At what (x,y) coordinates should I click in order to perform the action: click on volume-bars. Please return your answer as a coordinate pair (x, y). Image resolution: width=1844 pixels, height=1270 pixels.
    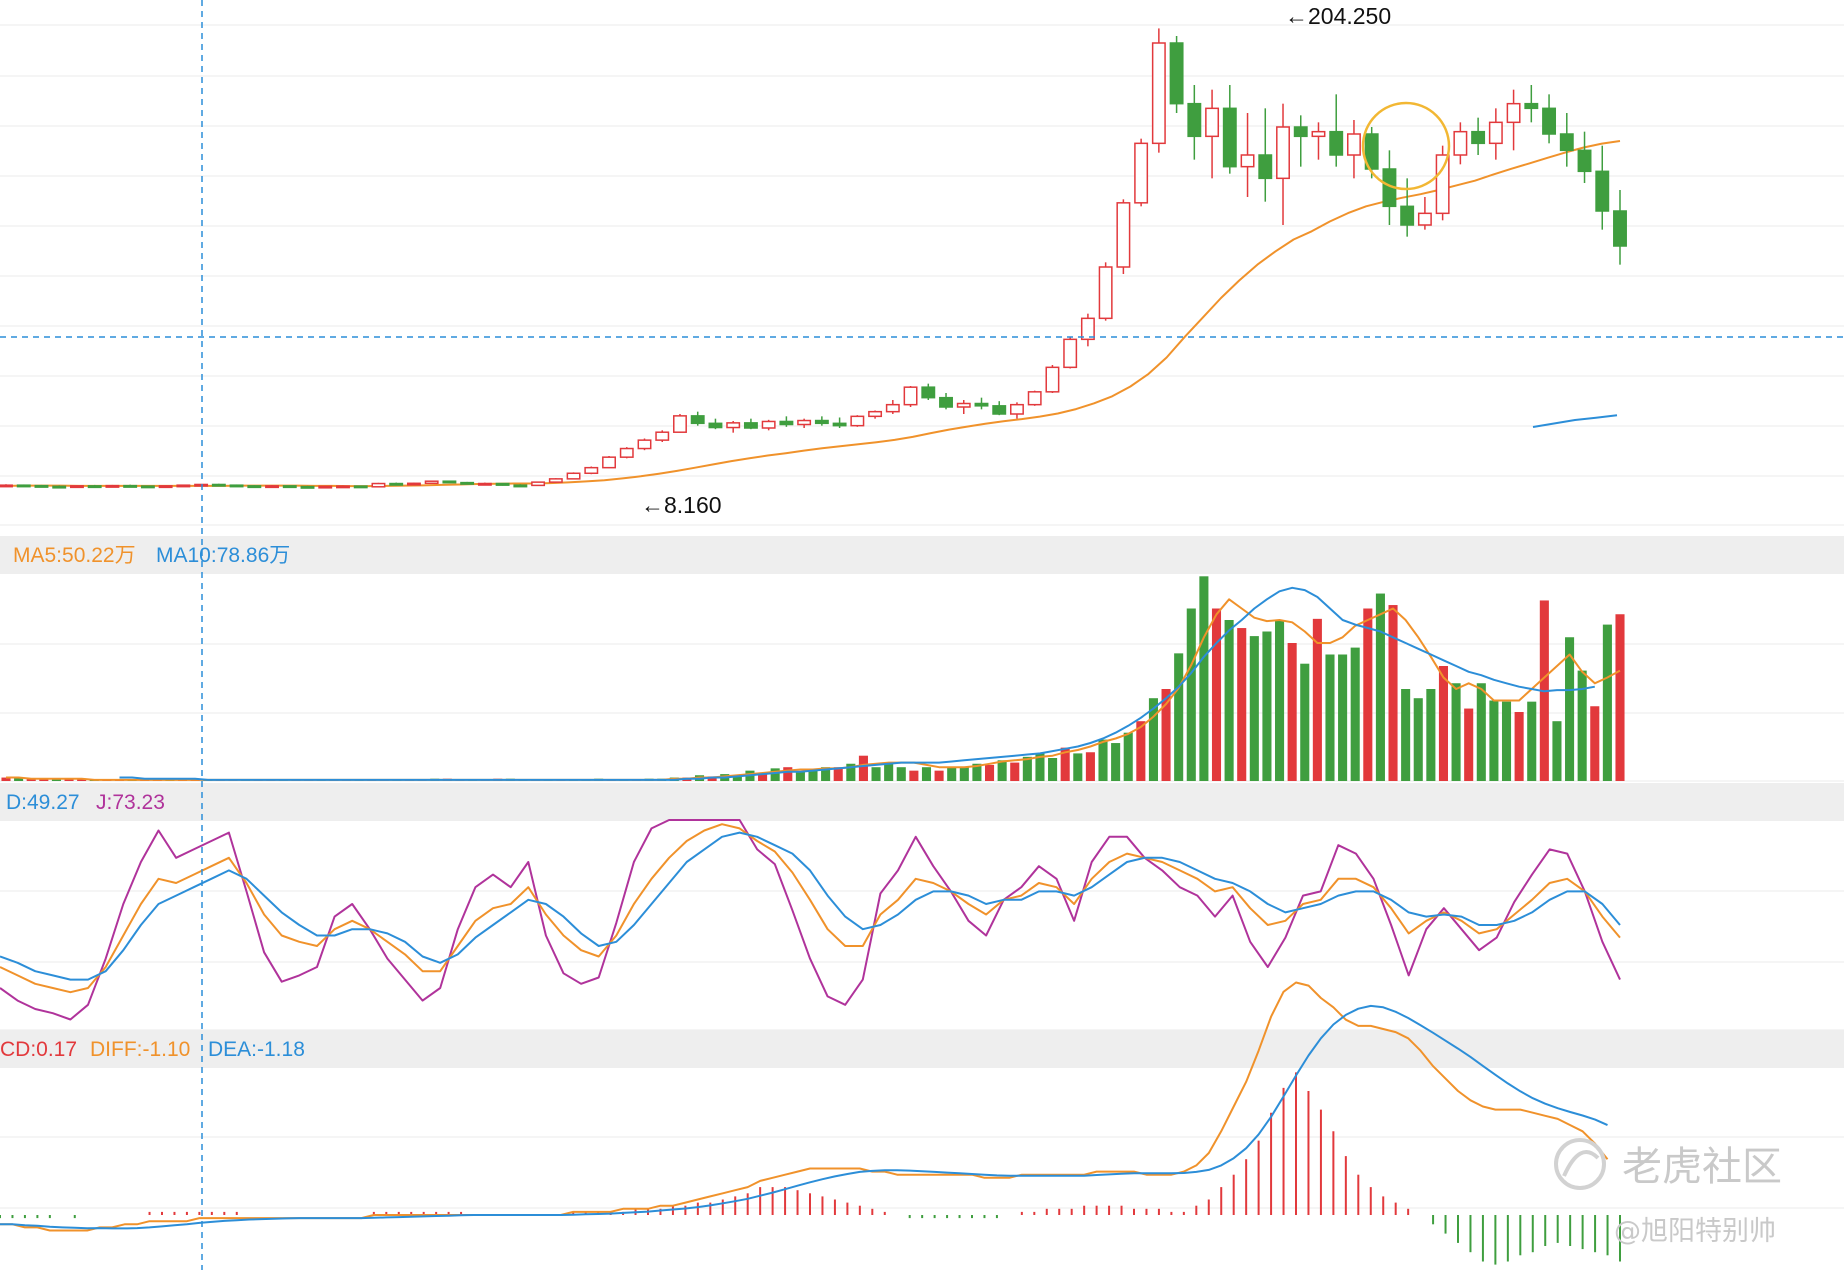
    Looking at the image, I should click on (813, 678).